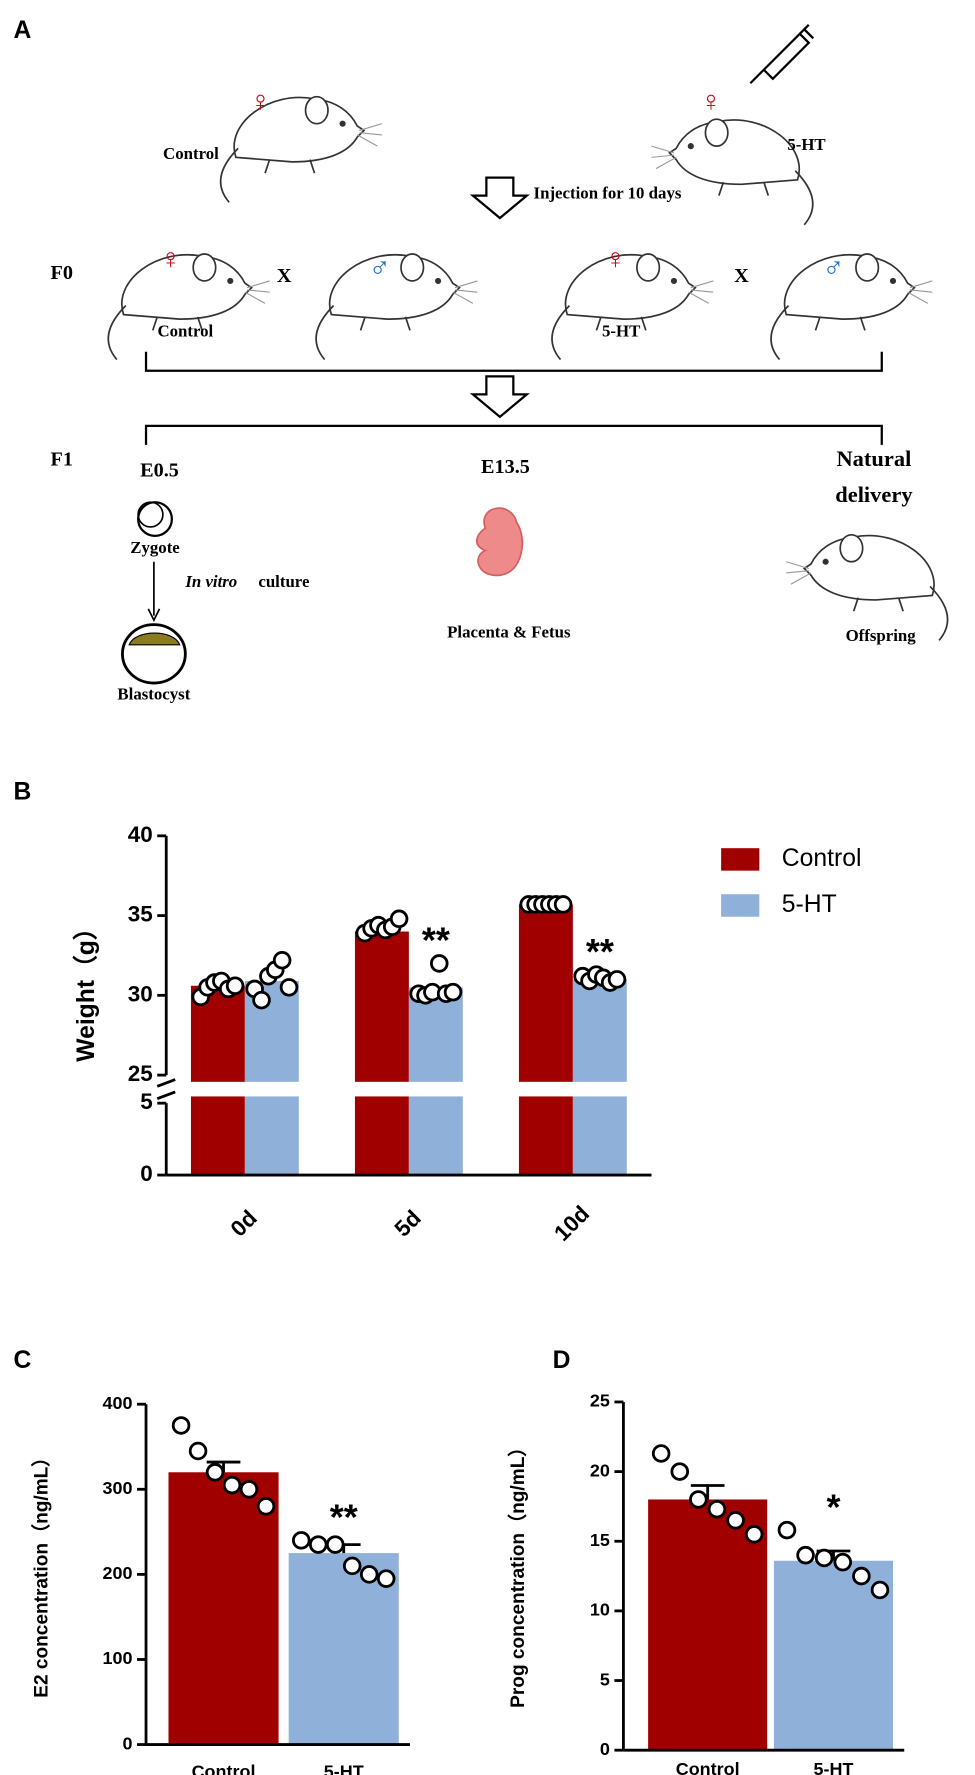 The image size is (975, 1775). Describe the element at coordinates (605, 1679) in the screenshot. I see `y-tick-label: 5` at that location.